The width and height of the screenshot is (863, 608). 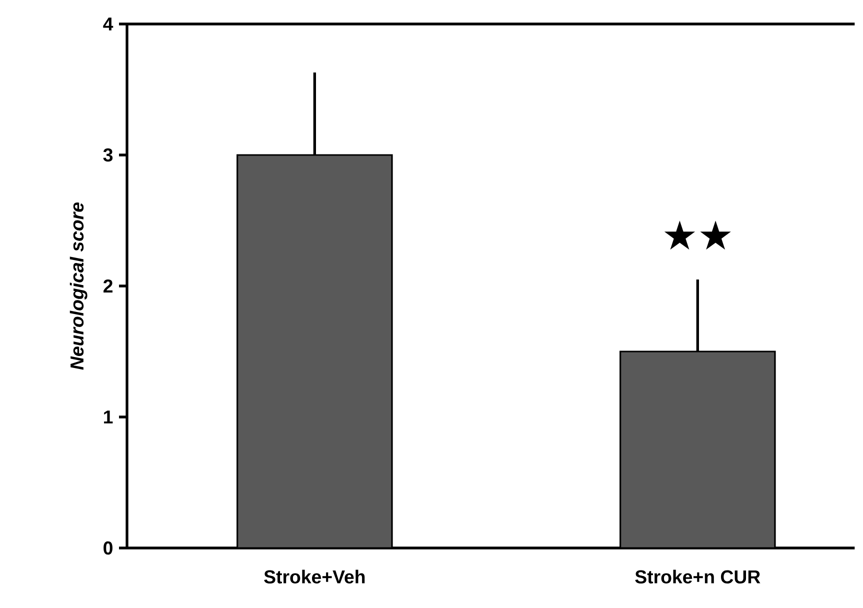 What do you see at coordinates (314, 577) in the screenshot?
I see `x-tick-label: Stroke+Veh` at bounding box center [314, 577].